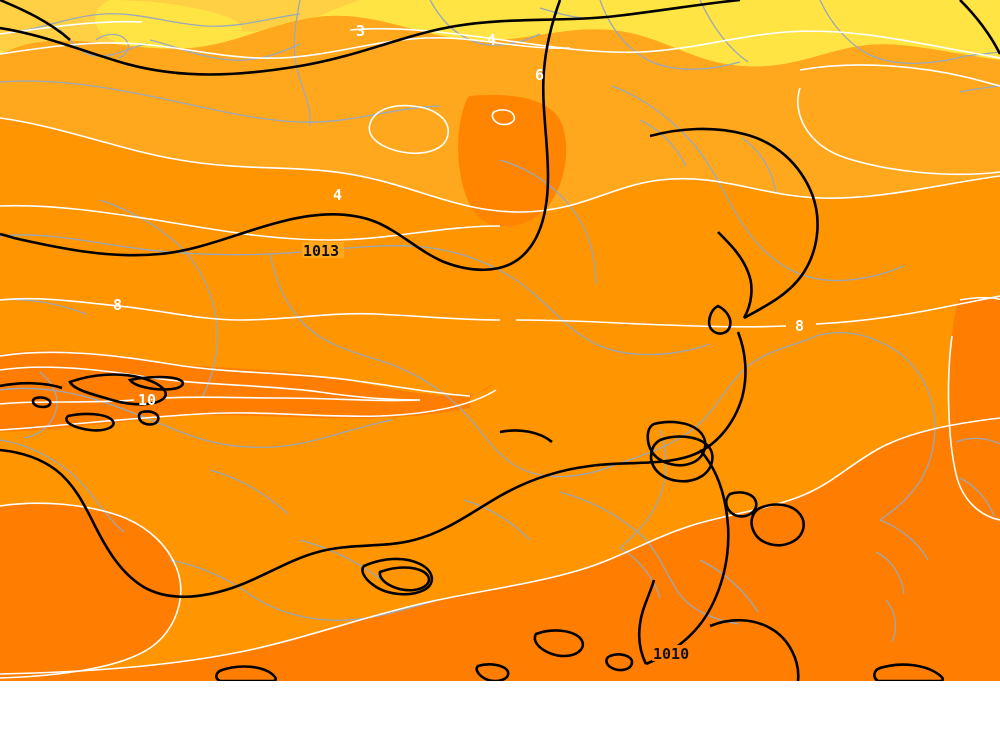  I want to click on theta-label-10a: 10, so click(147, 400).